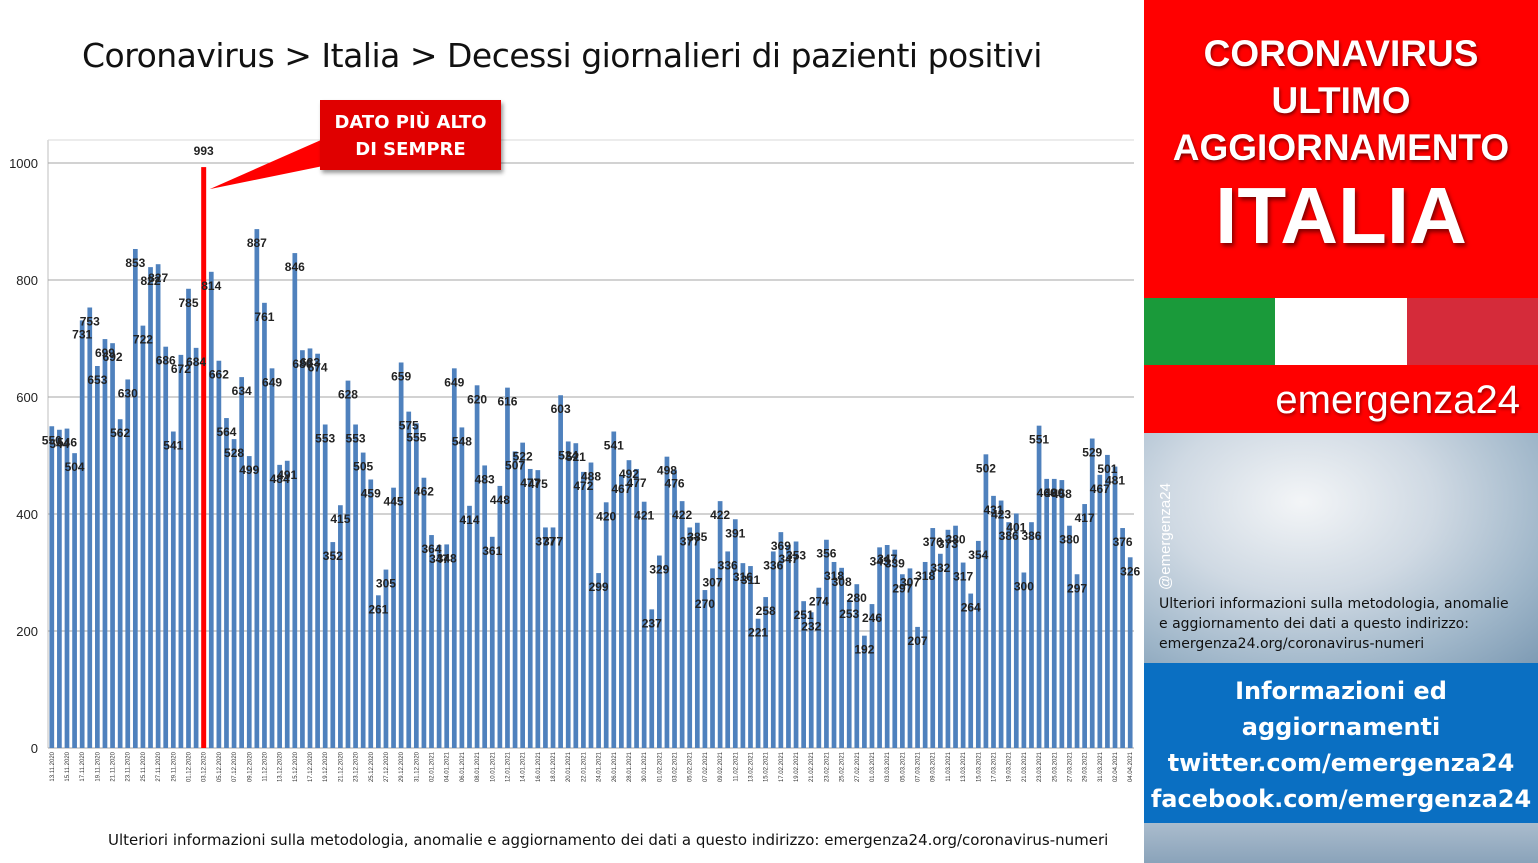 The height and width of the screenshot is (863, 1538). I want to click on data-label: 481, so click(1115, 481).